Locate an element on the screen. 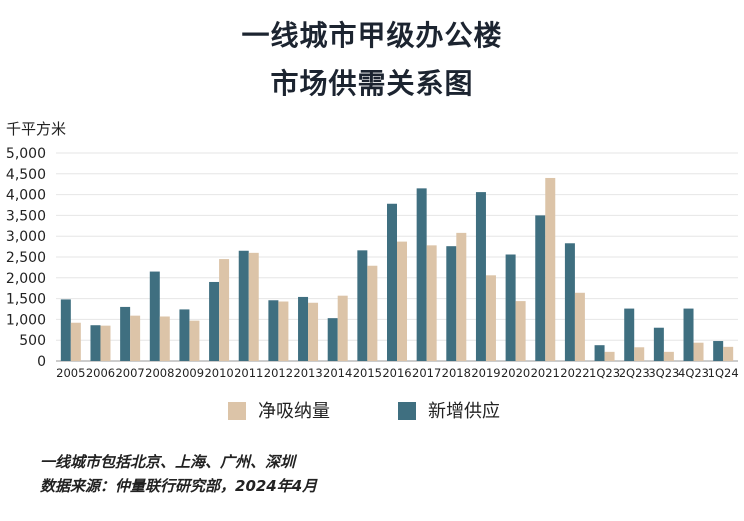 Image resolution: width=744 pixels, height=521 pixels. x-tick-label: 2012 is located at coordinates (278, 373).